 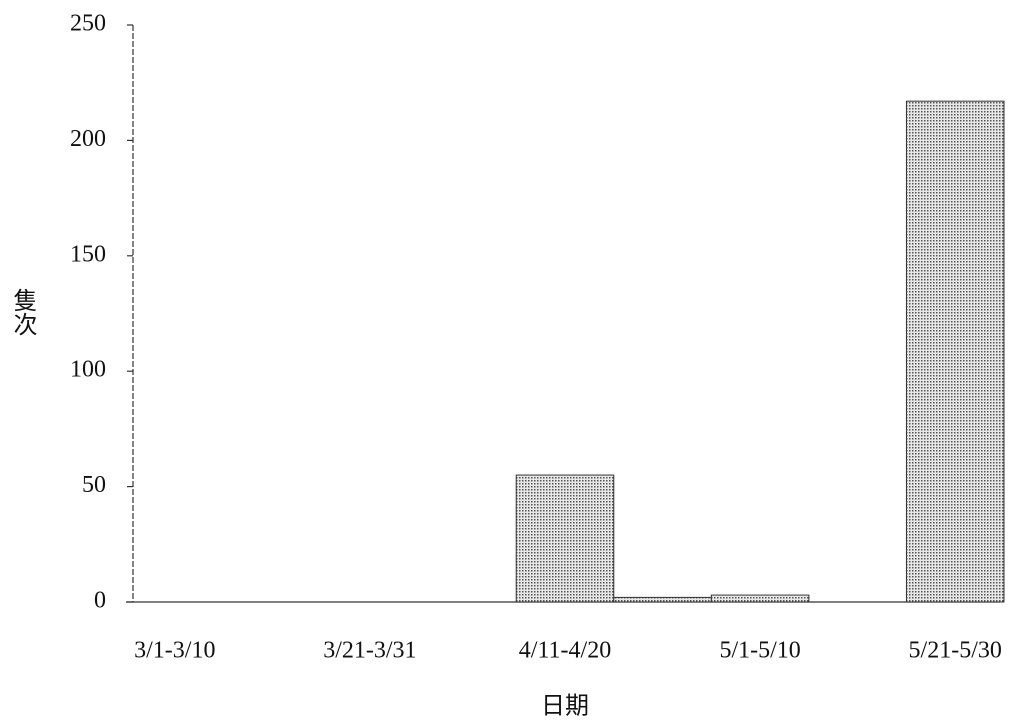 What do you see at coordinates (94, 485) in the screenshot?
I see `y-tick-label: 50` at bounding box center [94, 485].